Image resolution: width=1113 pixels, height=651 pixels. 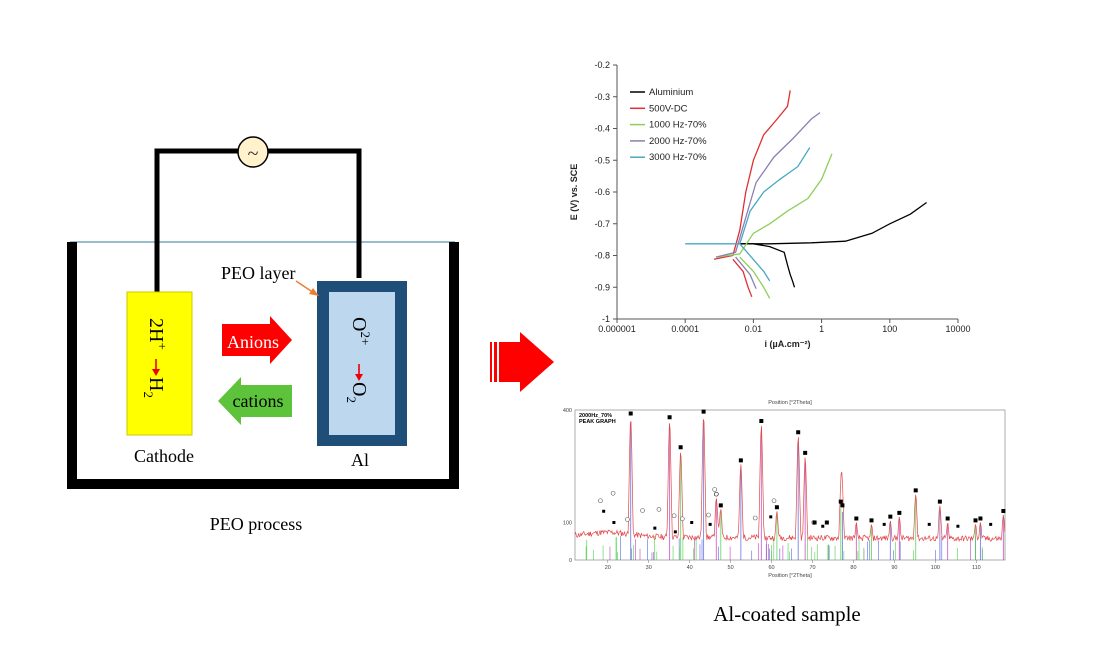 What do you see at coordinates (256, 524) in the screenshot?
I see `caption-left: PEO process` at bounding box center [256, 524].